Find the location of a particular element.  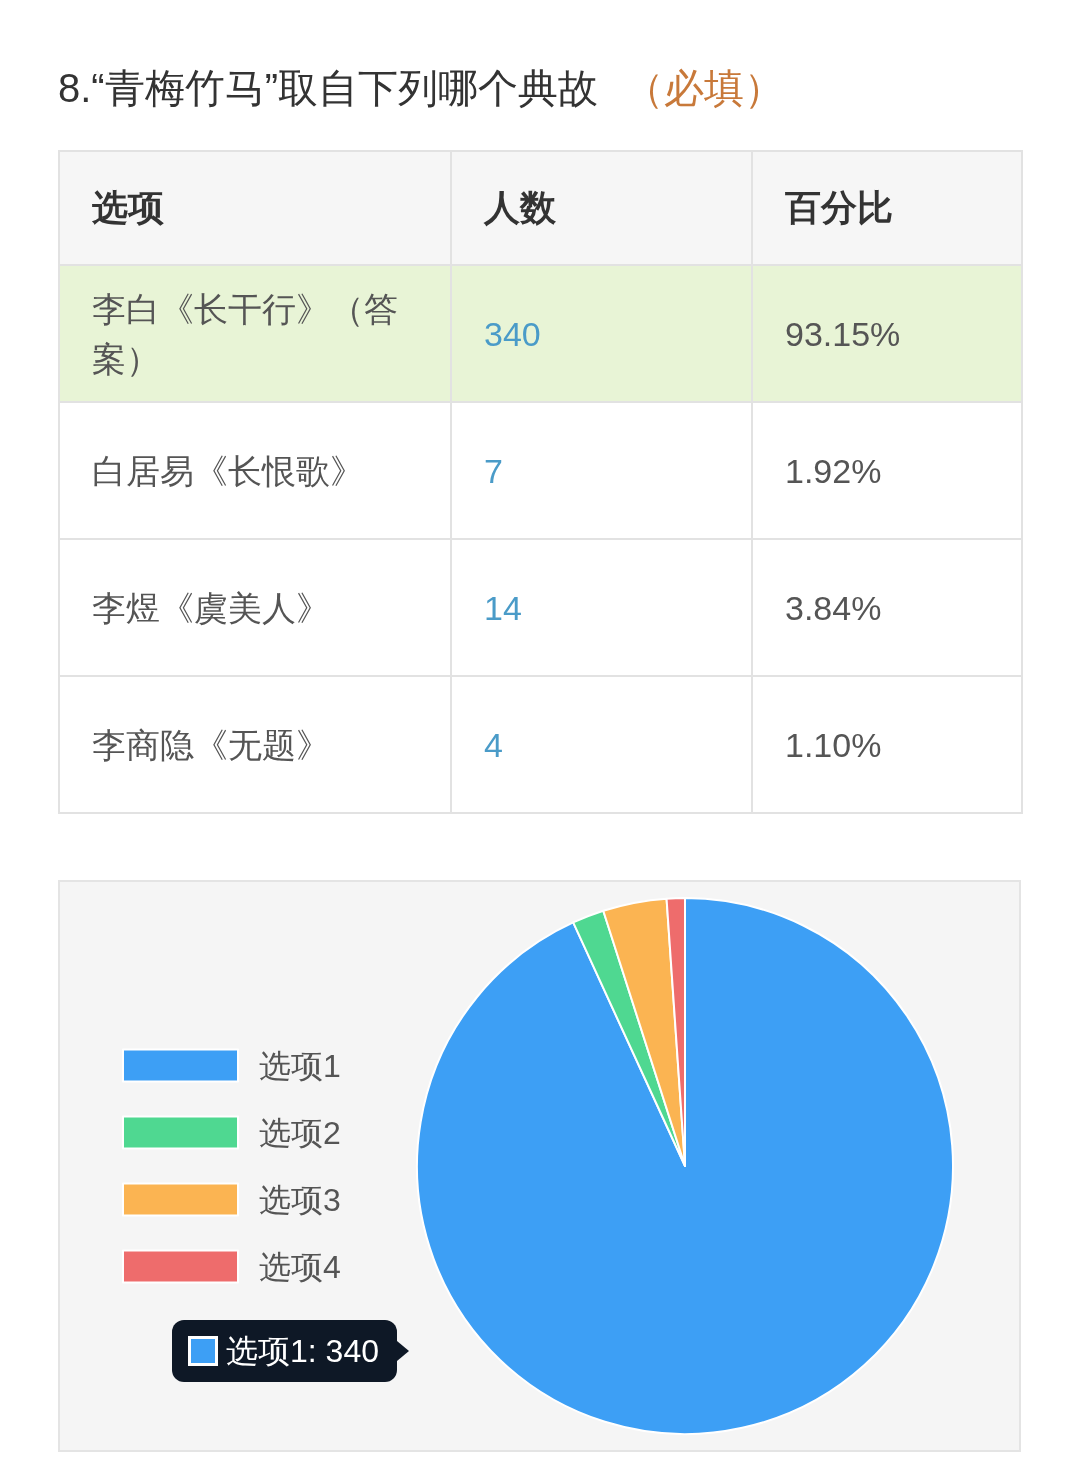

legend-label: 选项3 is located at coordinates (300, 1199).